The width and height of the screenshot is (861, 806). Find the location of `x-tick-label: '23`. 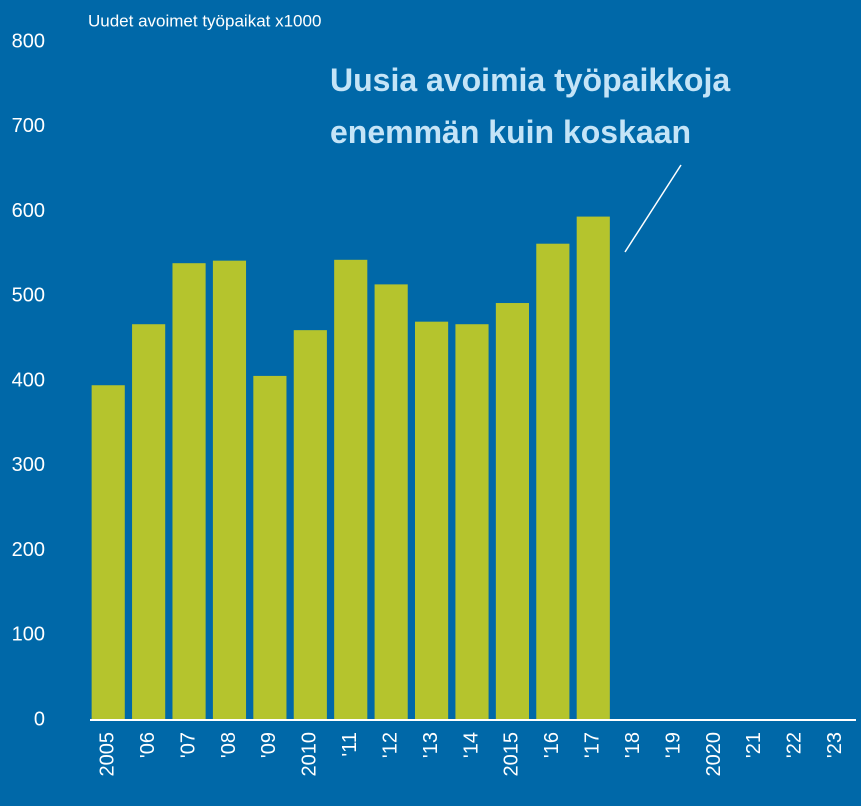

x-tick-label: '23 is located at coordinates (835, 745).